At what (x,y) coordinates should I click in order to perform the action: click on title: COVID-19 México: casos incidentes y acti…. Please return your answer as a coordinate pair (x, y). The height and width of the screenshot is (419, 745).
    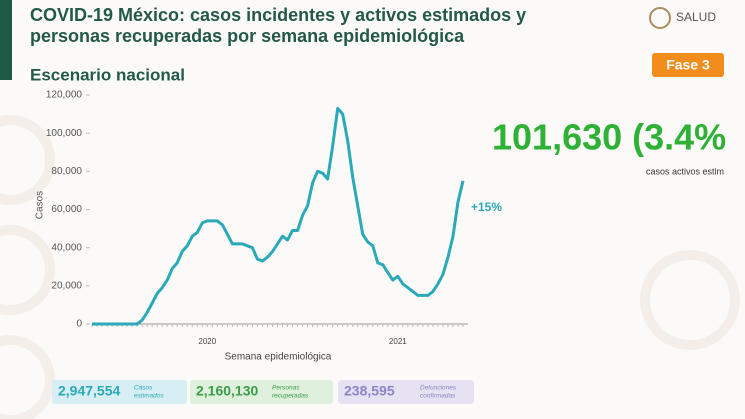
    Looking at the image, I should click on (278, 15).